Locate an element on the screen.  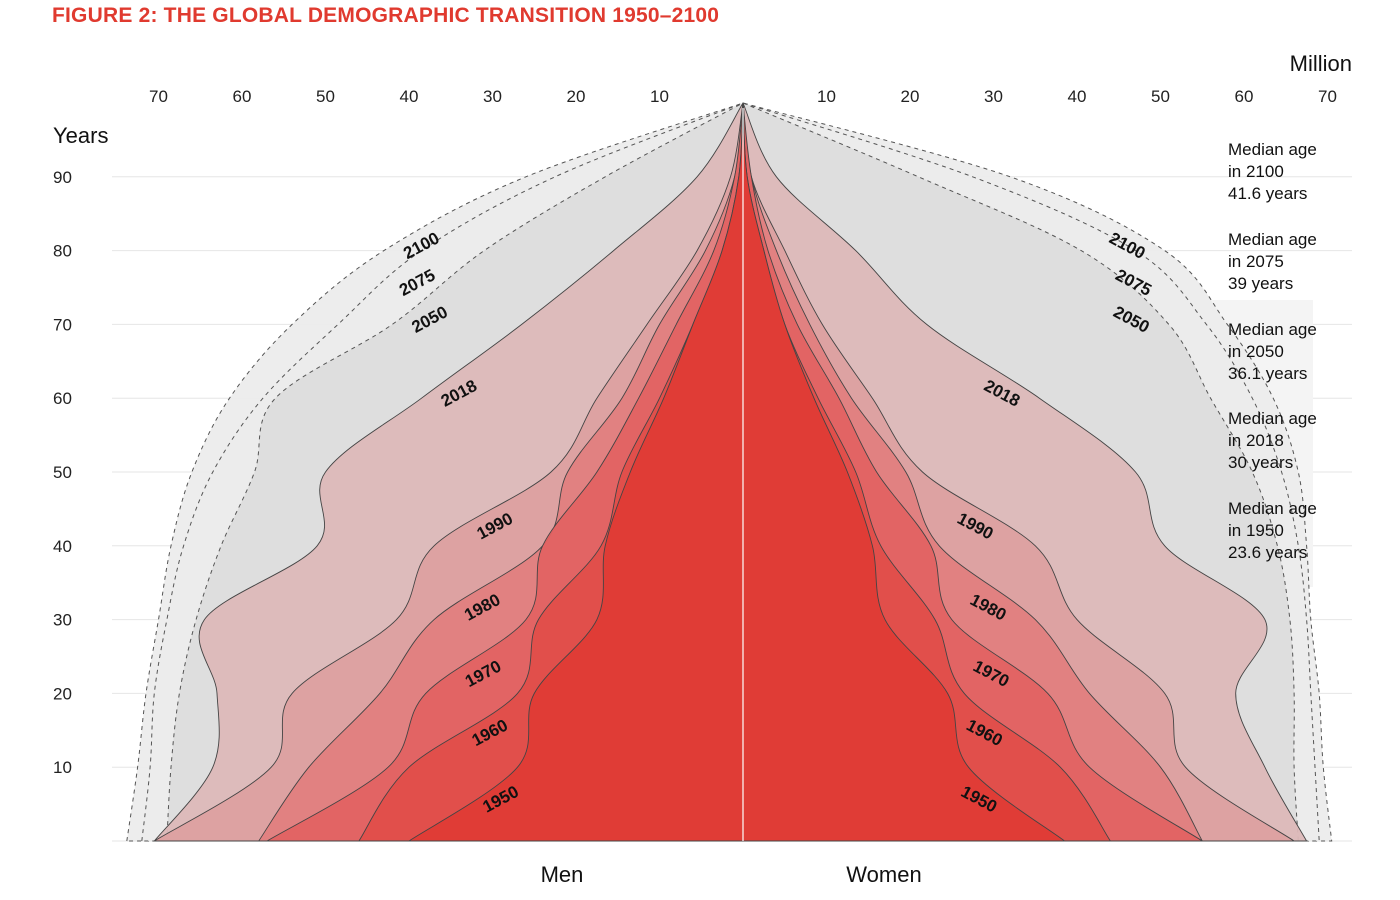
median-age-line3: 39 years is located at coordinates (1261, 283).